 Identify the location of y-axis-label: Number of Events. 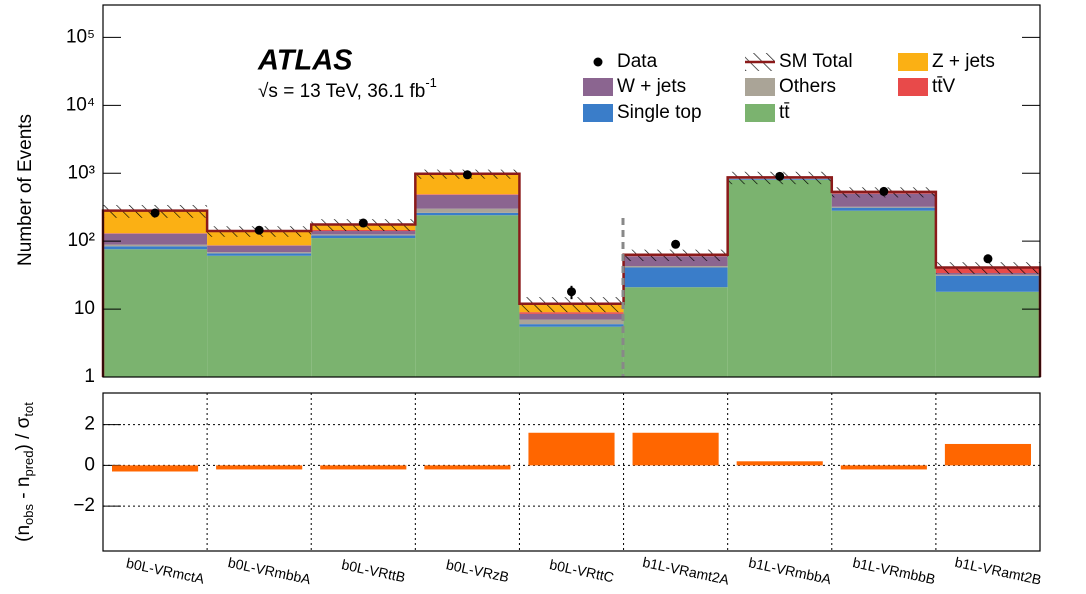
(25, 190).